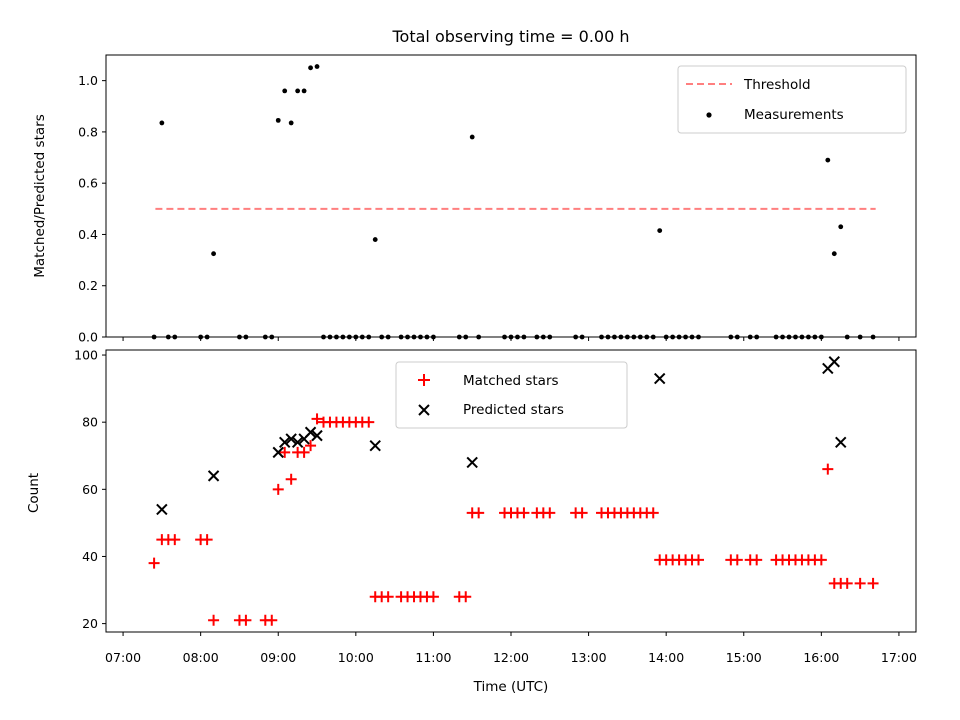  Describe the element at coordinates (278, 657) in the screenshot. I see `x-tick-label: 09:00` at that location.